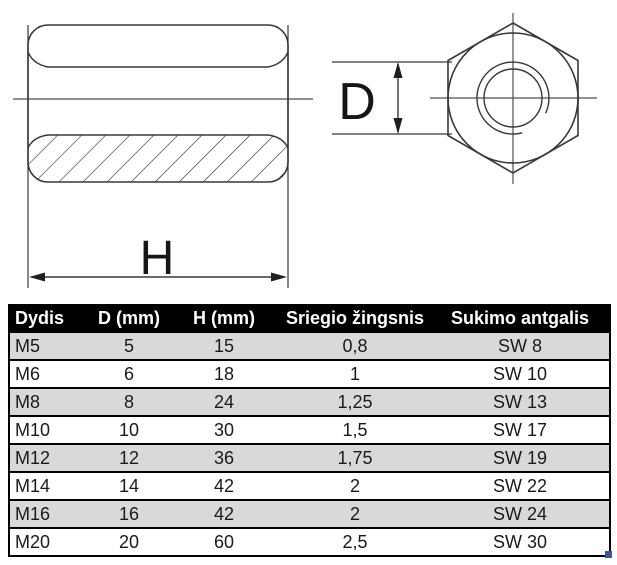  I want to click on size-cell: M20, so click(49, 542).